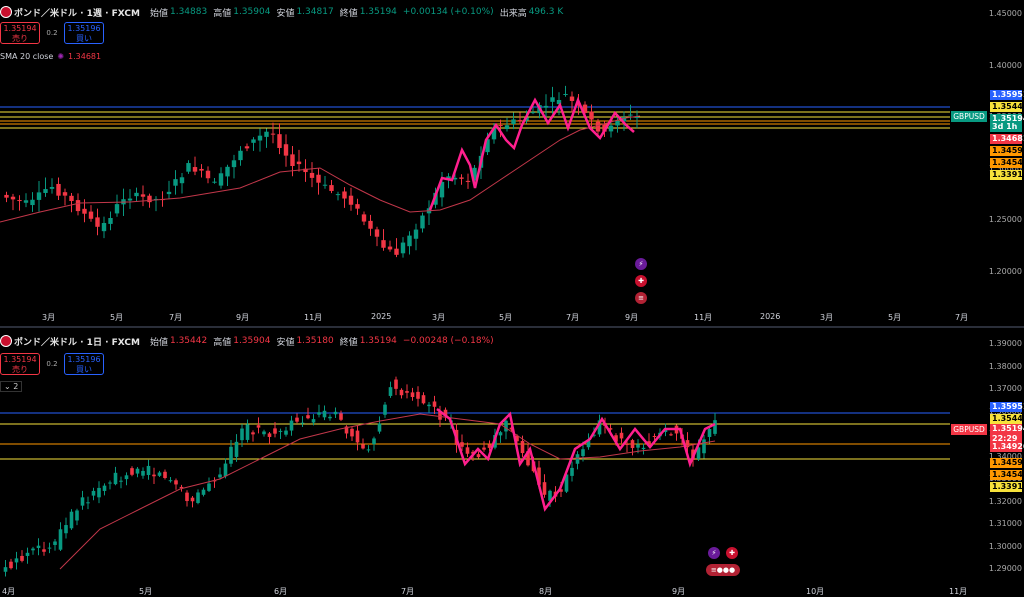 The height and width of the screenshot is (597, 1024). What do you see at coordinates (723, 570) in the screenshot?
I see `us-flag-events-group: ≡●●●` at bounding box center [723, 570].